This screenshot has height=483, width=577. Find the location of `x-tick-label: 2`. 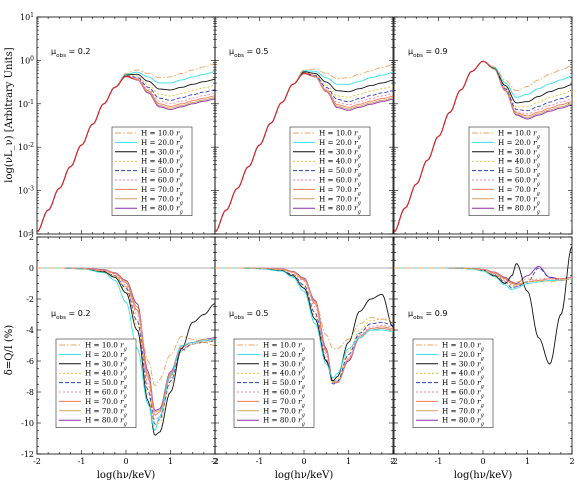

x-tick-label: 2 is located at coordinates (214, 461).